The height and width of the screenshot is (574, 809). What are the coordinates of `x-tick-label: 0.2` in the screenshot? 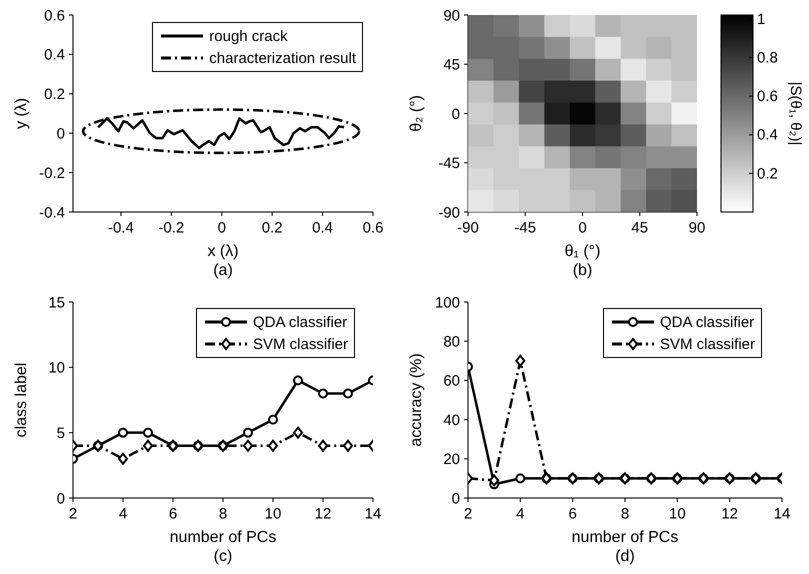 It's located at (272, 228).